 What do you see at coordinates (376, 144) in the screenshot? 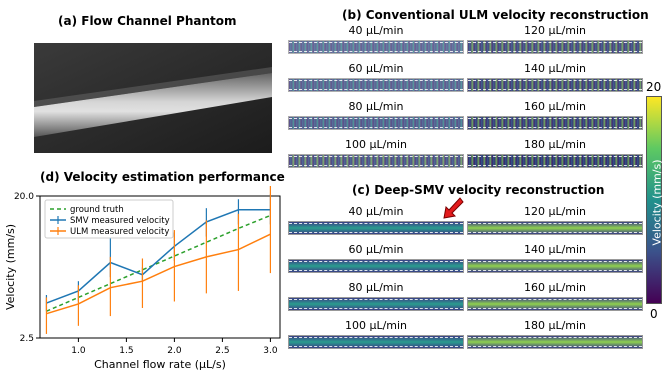
I see `ulm-label: 100 µL/min` at bounding box center [376, 144].